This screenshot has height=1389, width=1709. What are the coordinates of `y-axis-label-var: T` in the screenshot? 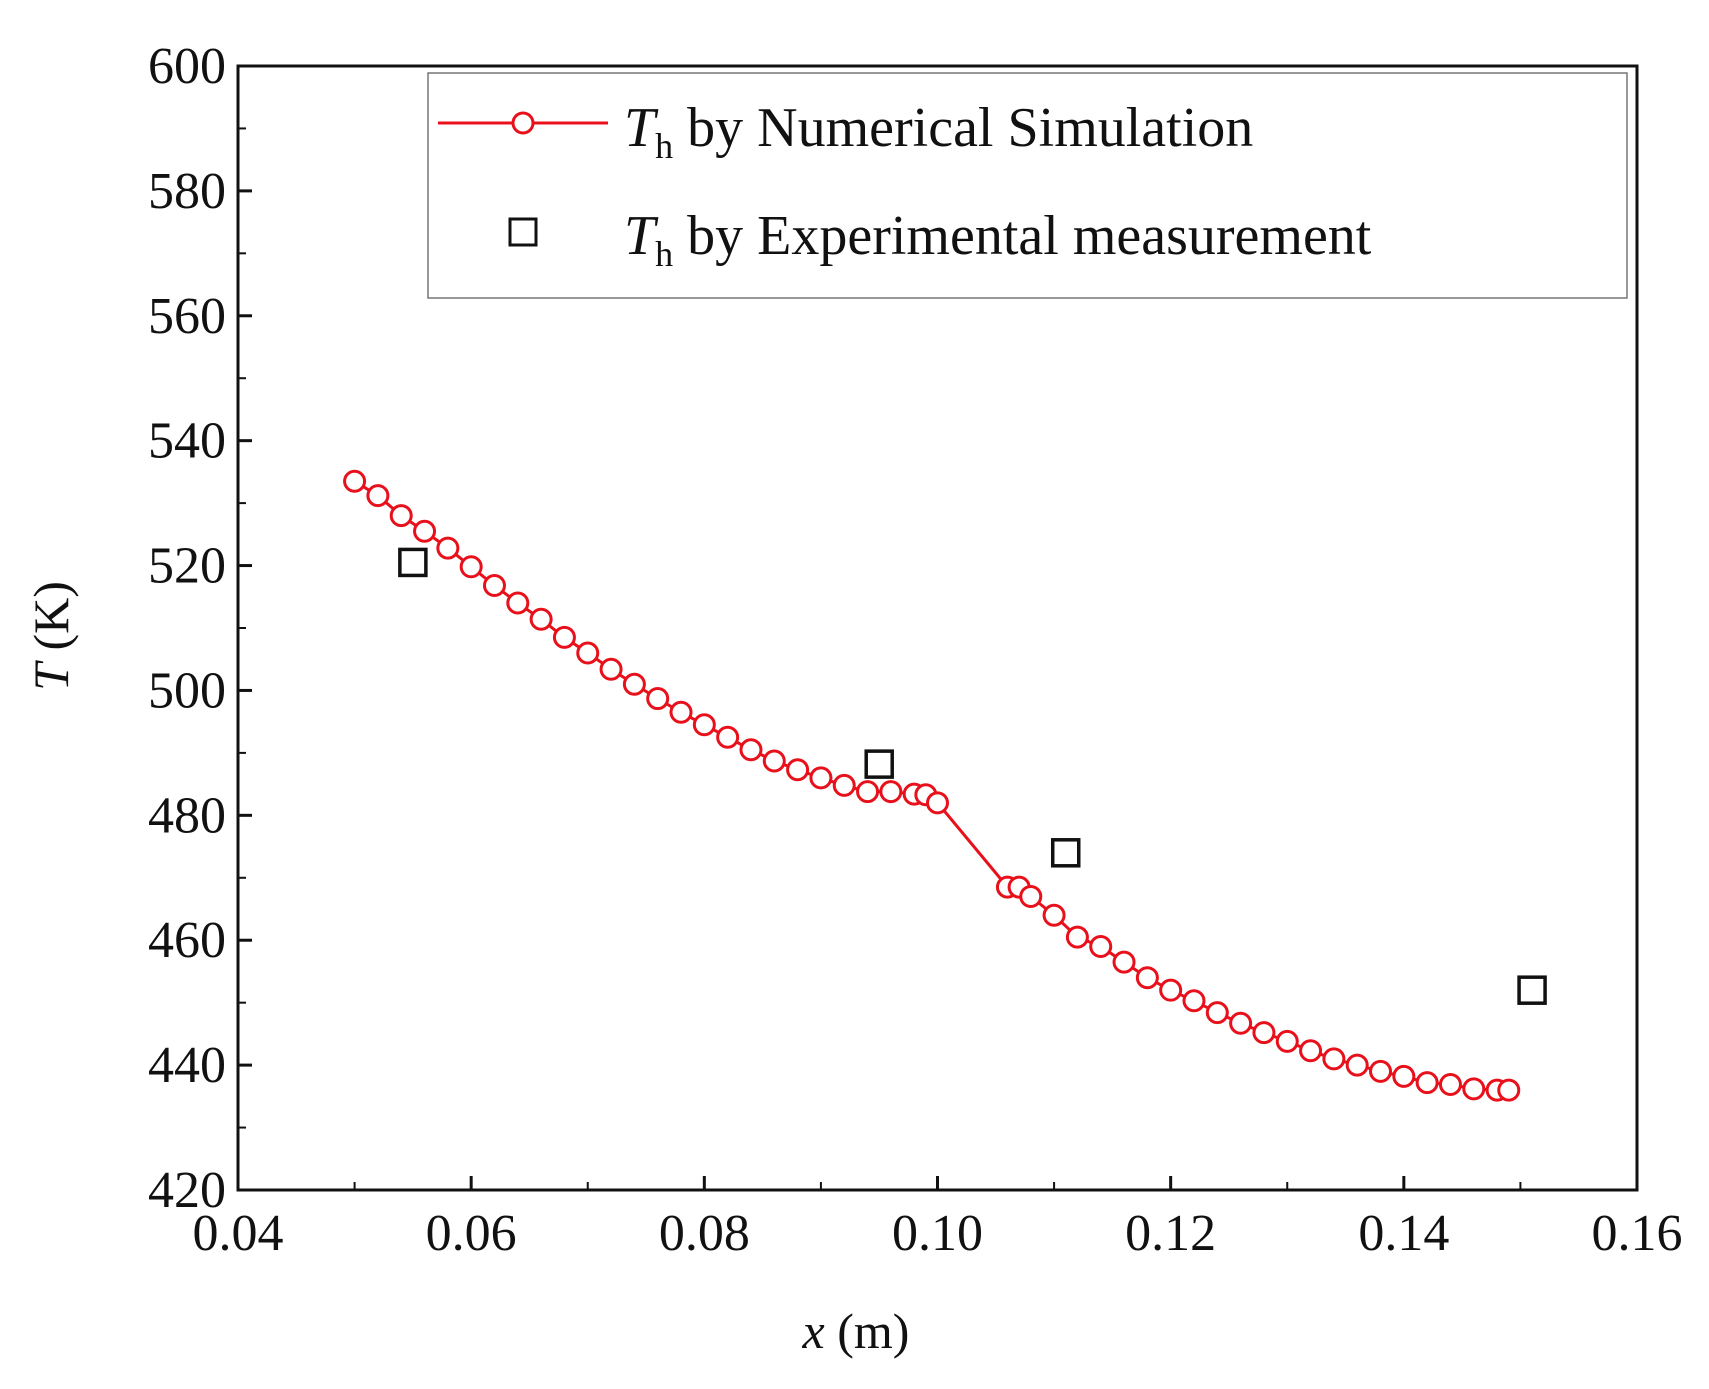 It's located at (51, 675).